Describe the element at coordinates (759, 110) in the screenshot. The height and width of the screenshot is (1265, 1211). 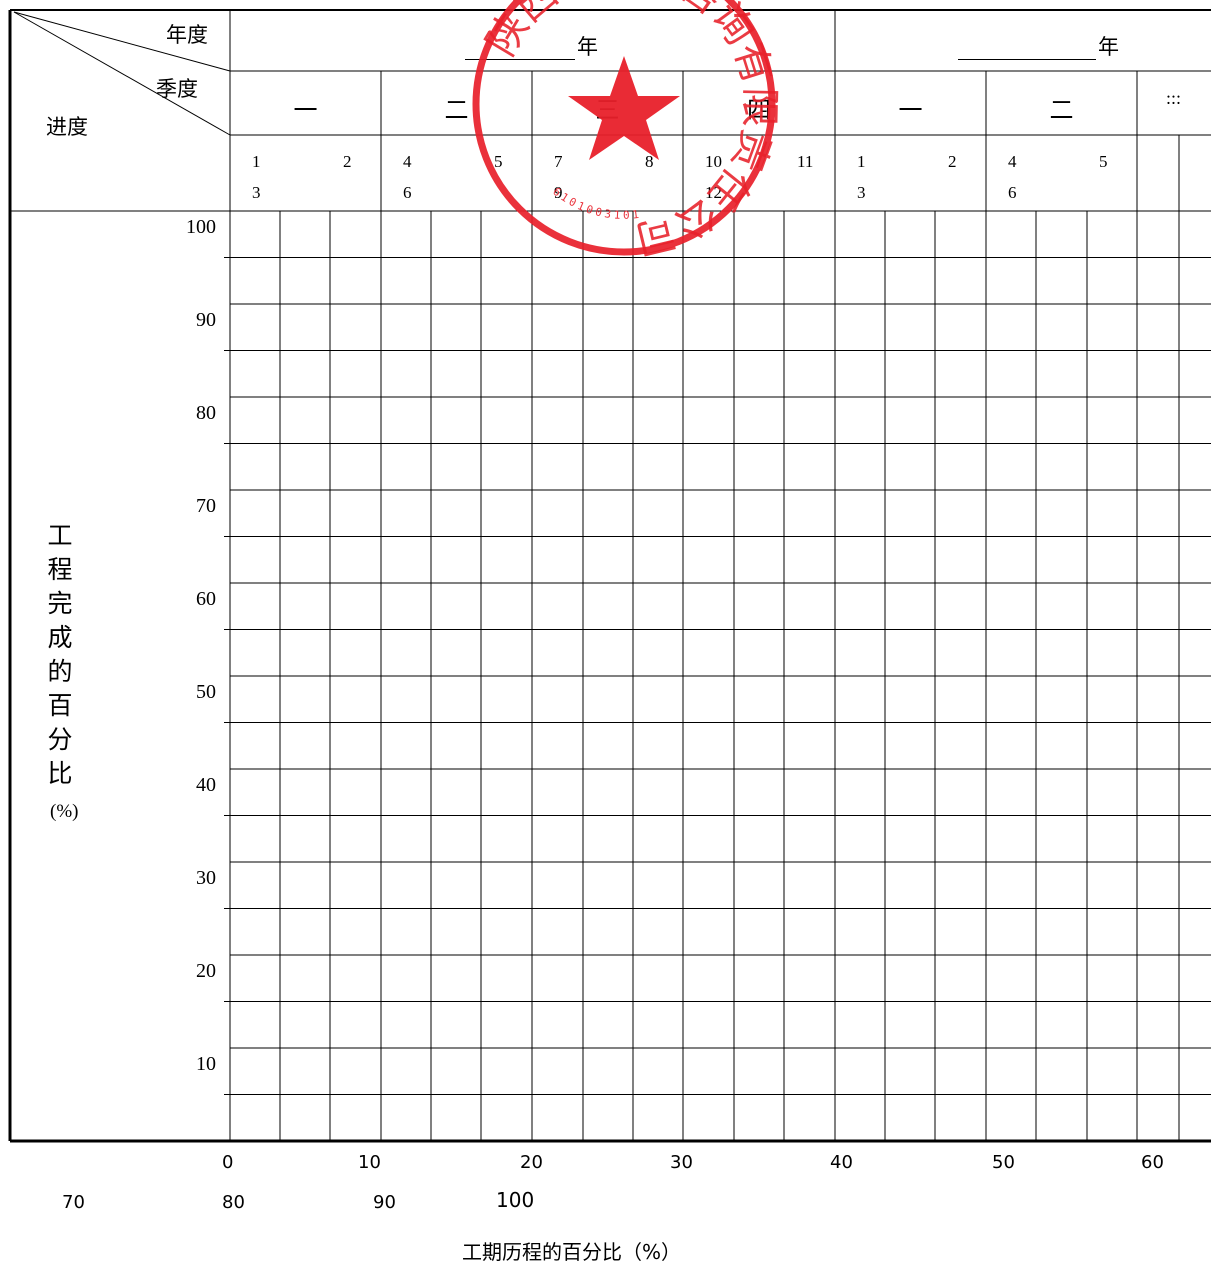
I see `quarter-label: 四` at that location.